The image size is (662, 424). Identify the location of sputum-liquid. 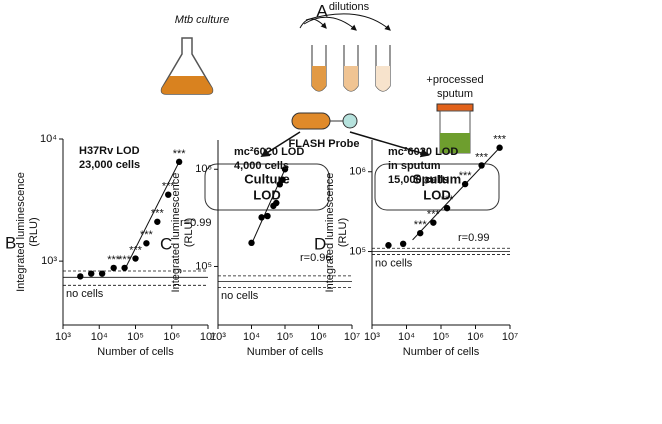
(455, 143).